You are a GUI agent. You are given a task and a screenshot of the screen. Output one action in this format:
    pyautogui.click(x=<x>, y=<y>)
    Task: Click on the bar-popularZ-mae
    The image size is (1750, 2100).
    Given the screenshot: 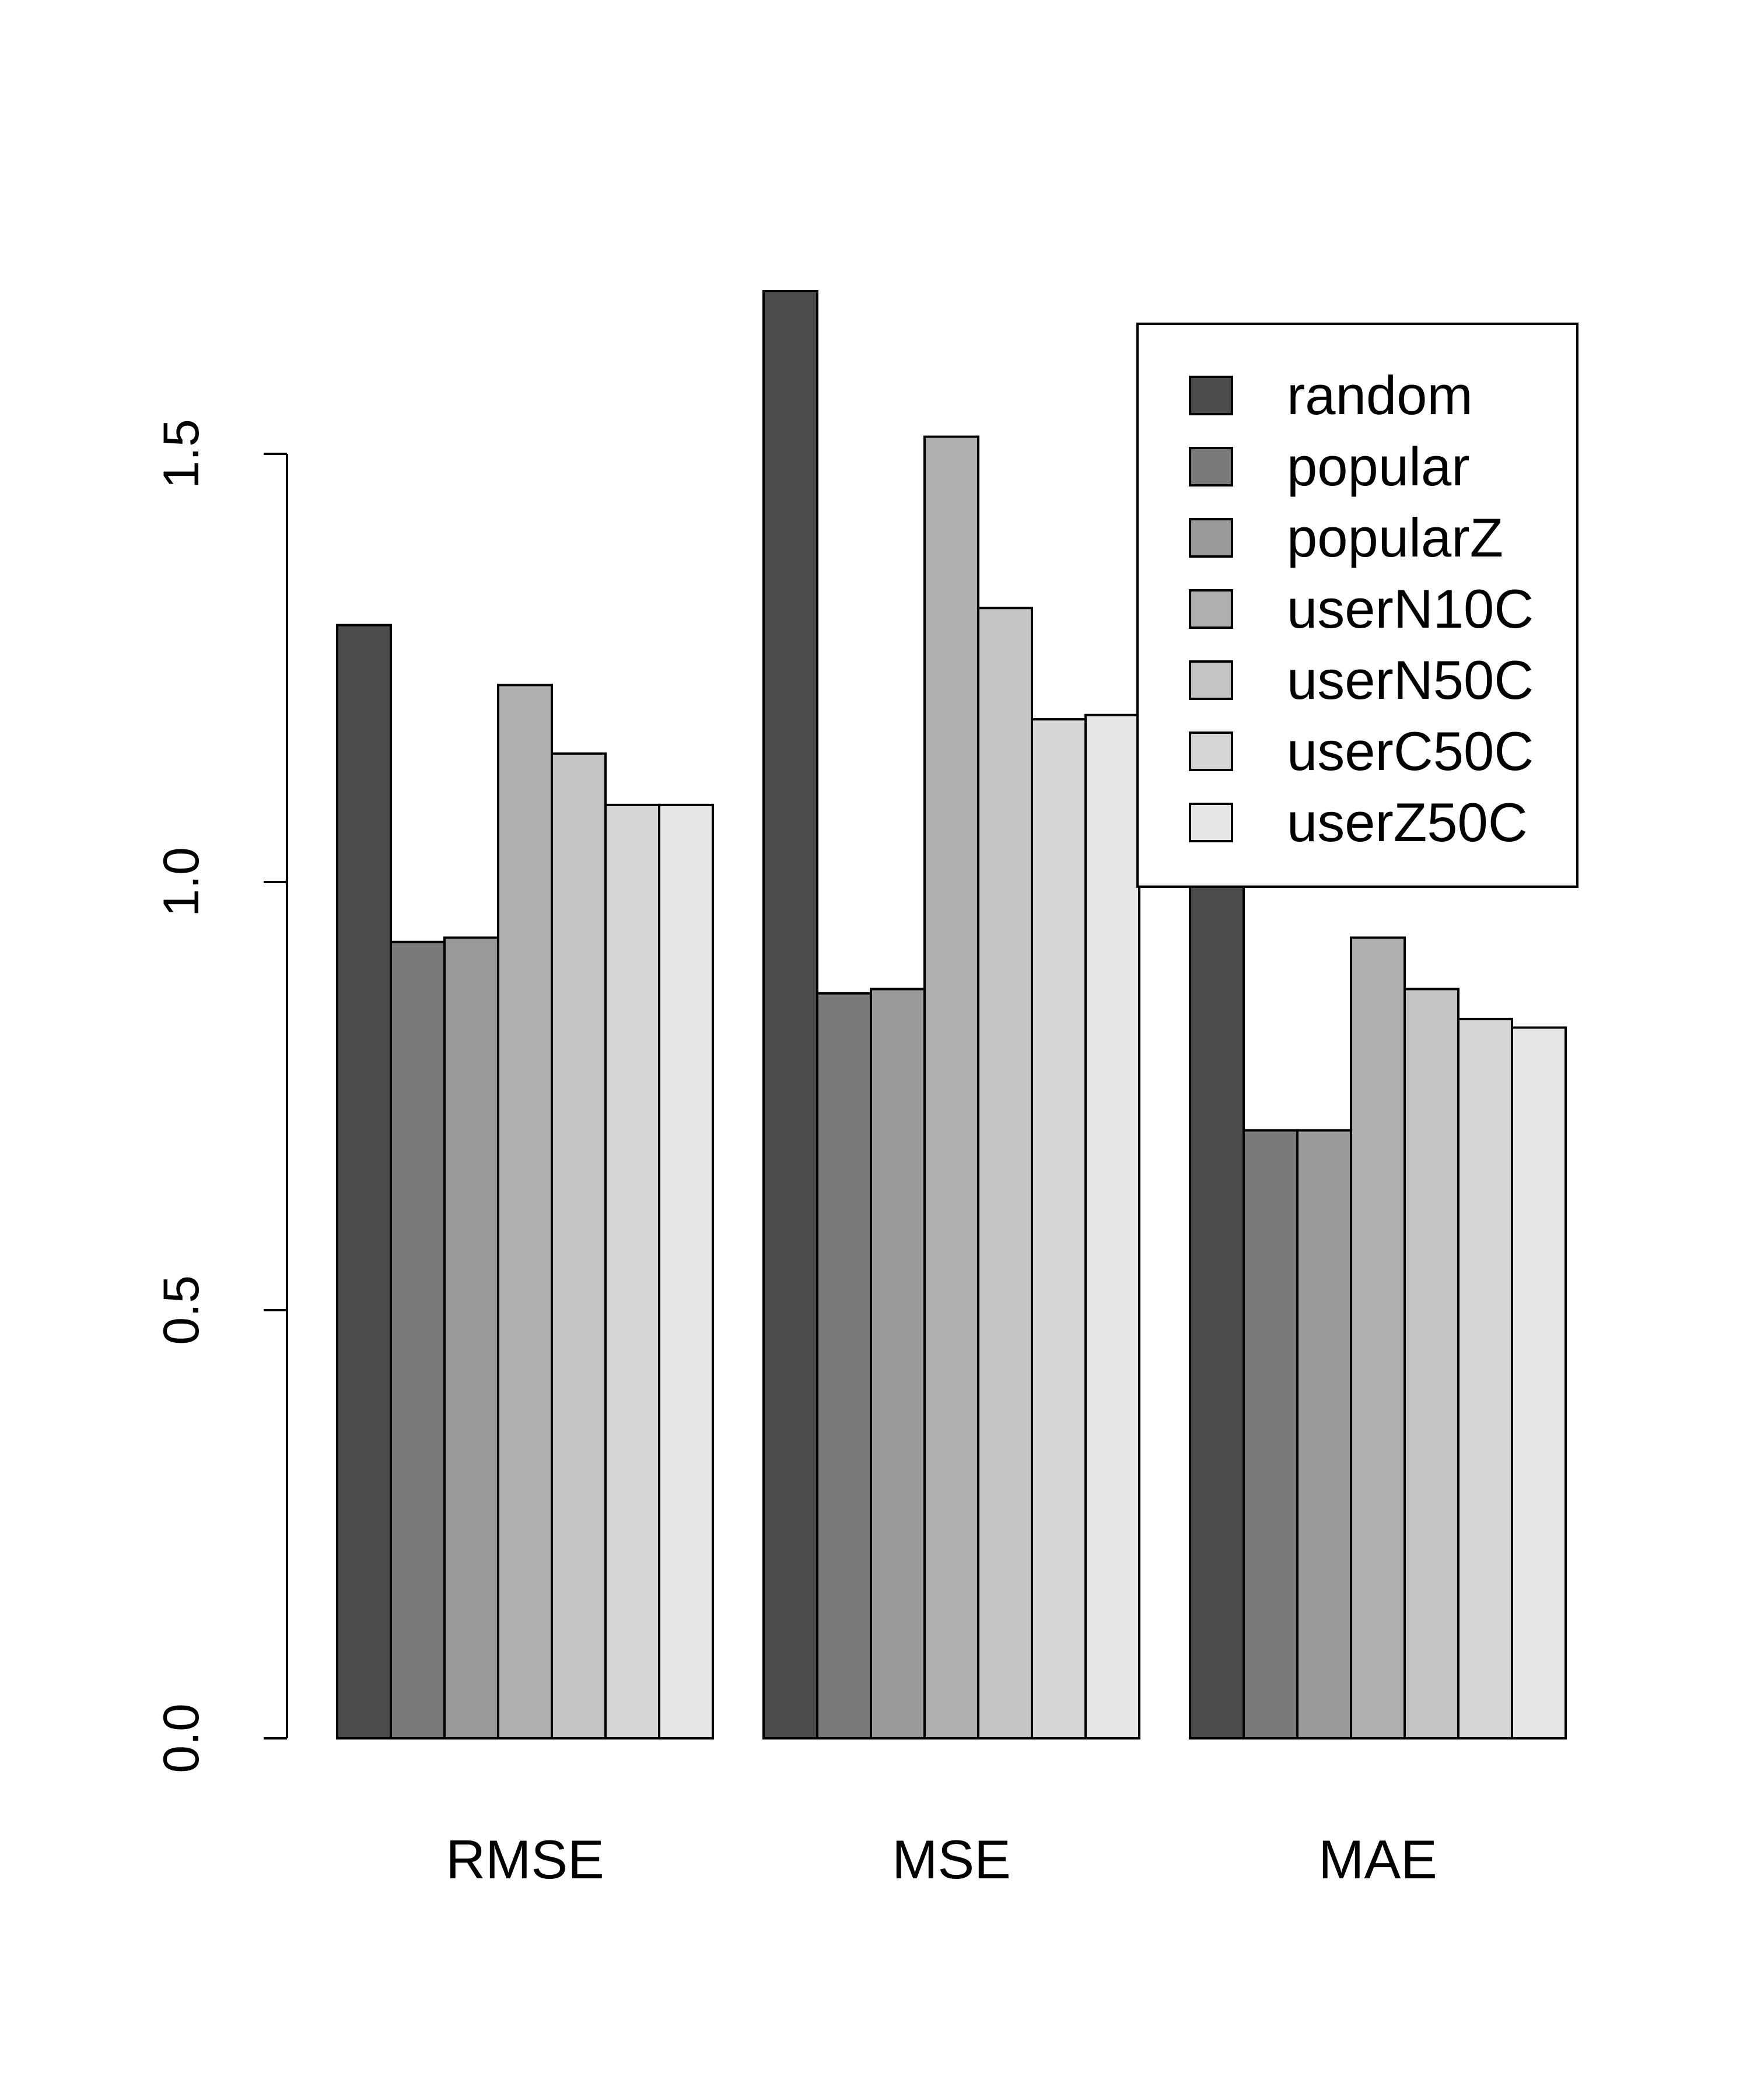 What is the action you would take?
    pyautogui.click(x=1324, y=1434)
    